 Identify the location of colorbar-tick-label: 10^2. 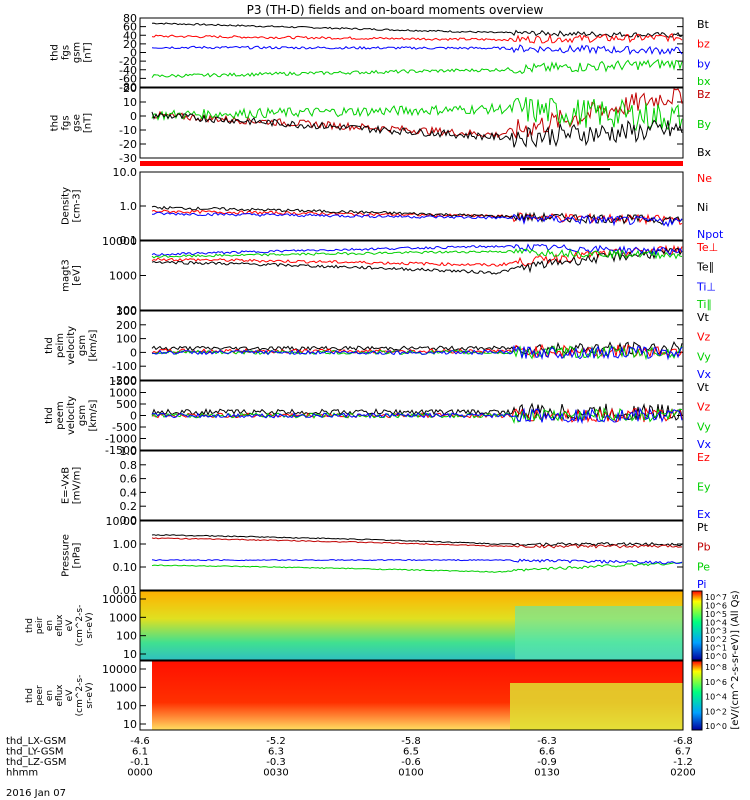
(716, 639).